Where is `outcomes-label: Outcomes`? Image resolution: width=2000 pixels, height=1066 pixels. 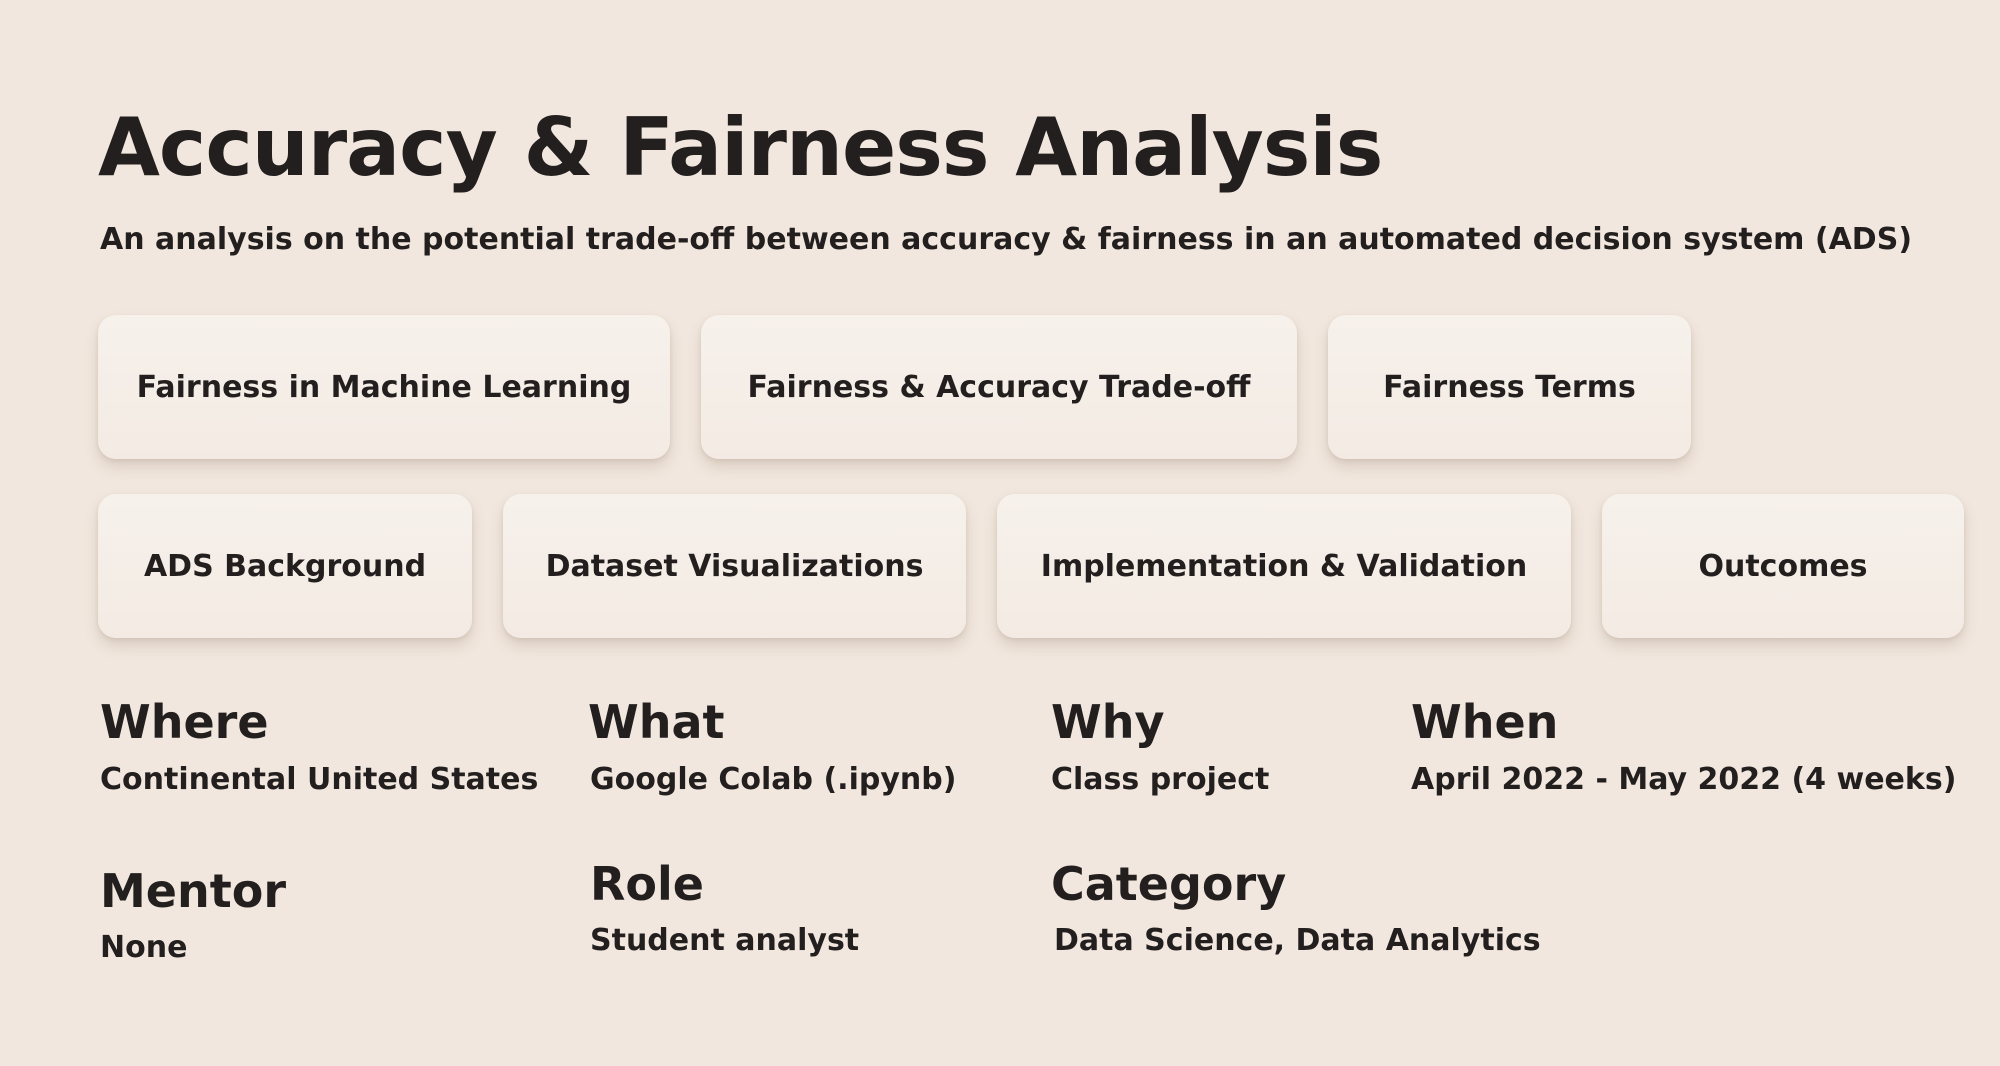 outcomes-label: Outcomes is located at coordinates (1783, 566).